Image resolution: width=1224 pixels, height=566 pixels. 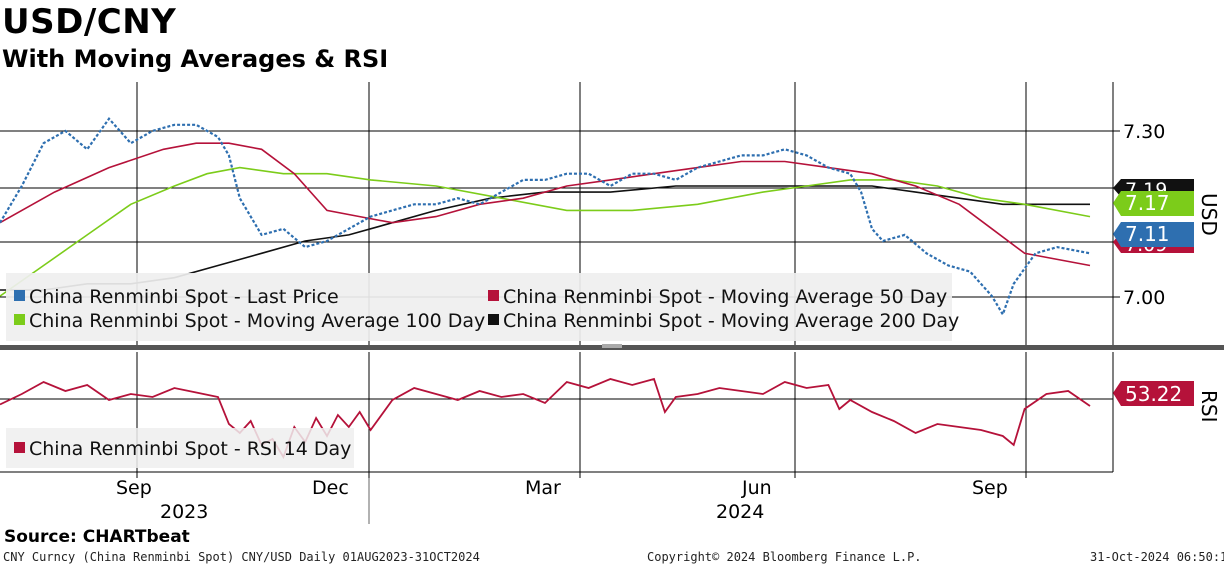 I want to click on last-value-rsi: 53.22, so click(x=1153, y=394).